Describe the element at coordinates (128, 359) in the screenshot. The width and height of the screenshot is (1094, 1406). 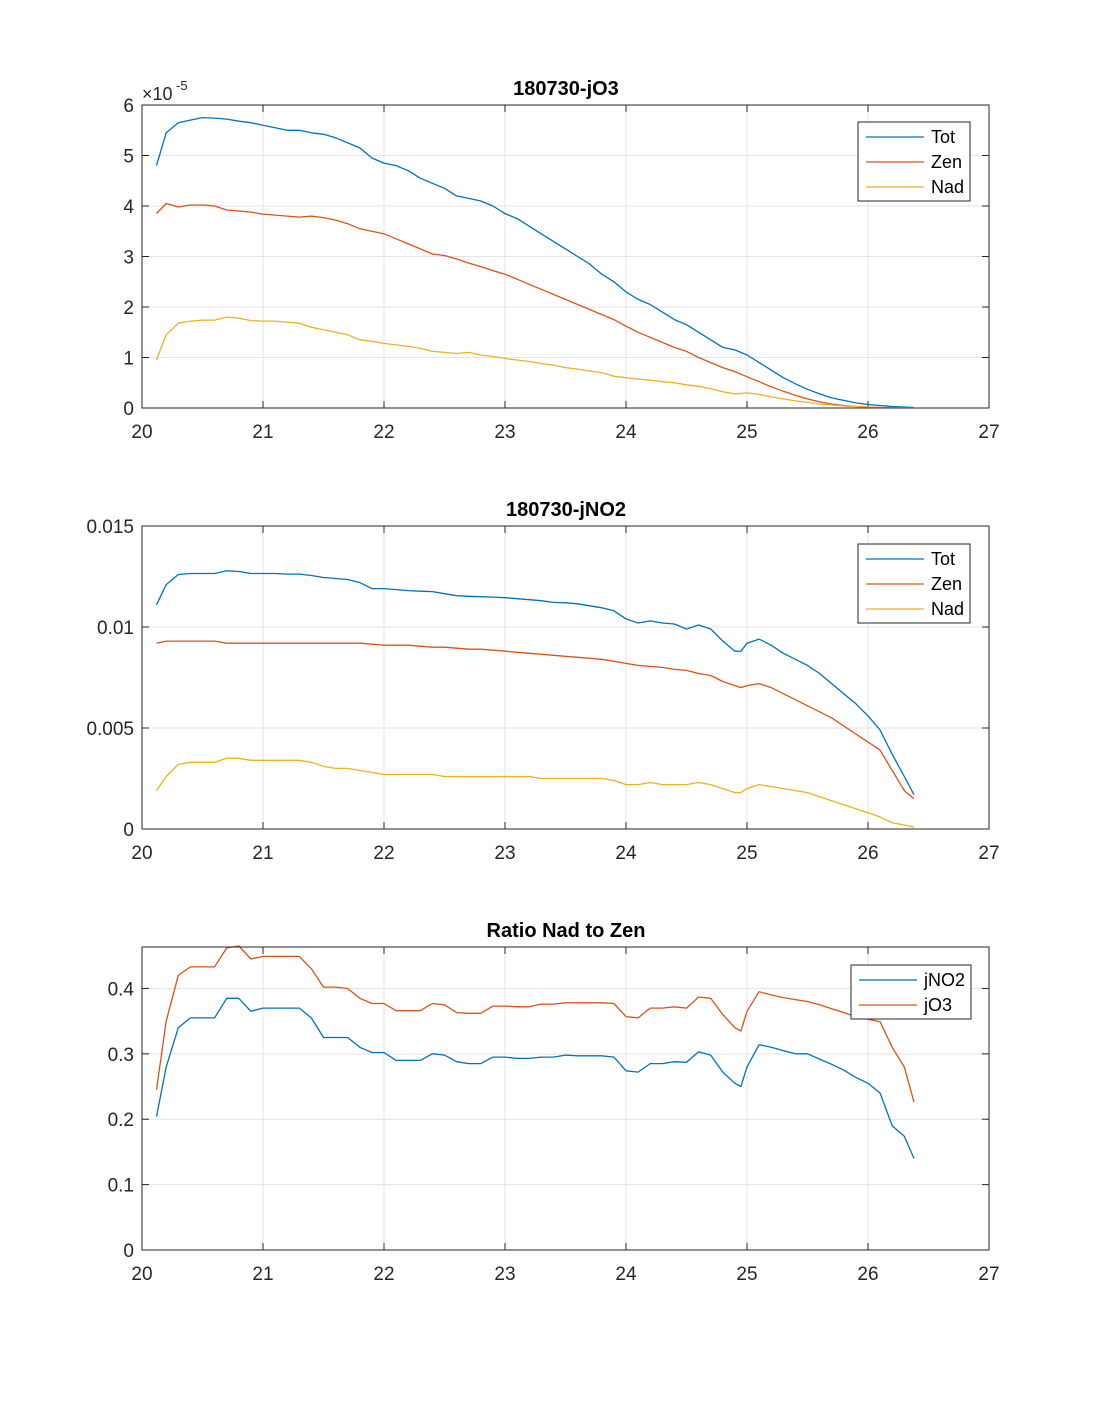
I see `y-tick-label: 1` at that location.